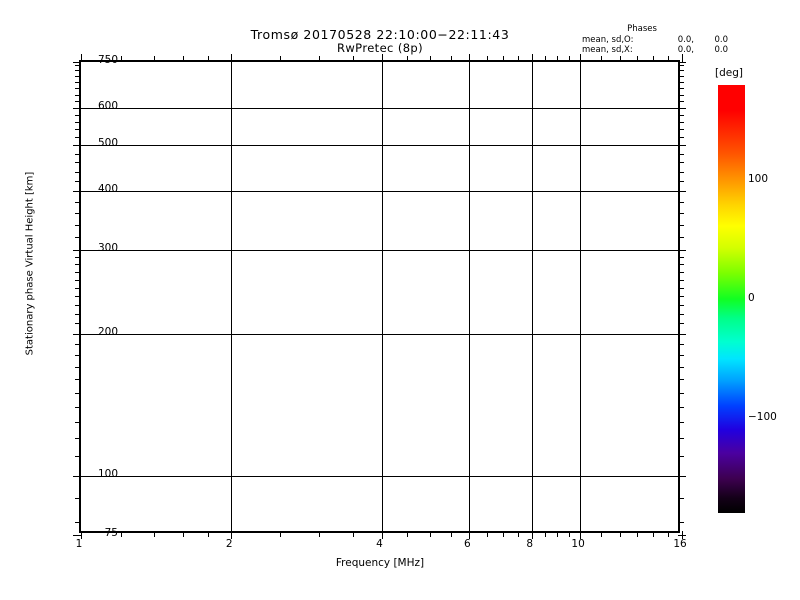  What do you see at coordinates (685, 39) in the screenshot?
I see `phases-row-o-mean: 0.0,` at bounding box center [685, 39].